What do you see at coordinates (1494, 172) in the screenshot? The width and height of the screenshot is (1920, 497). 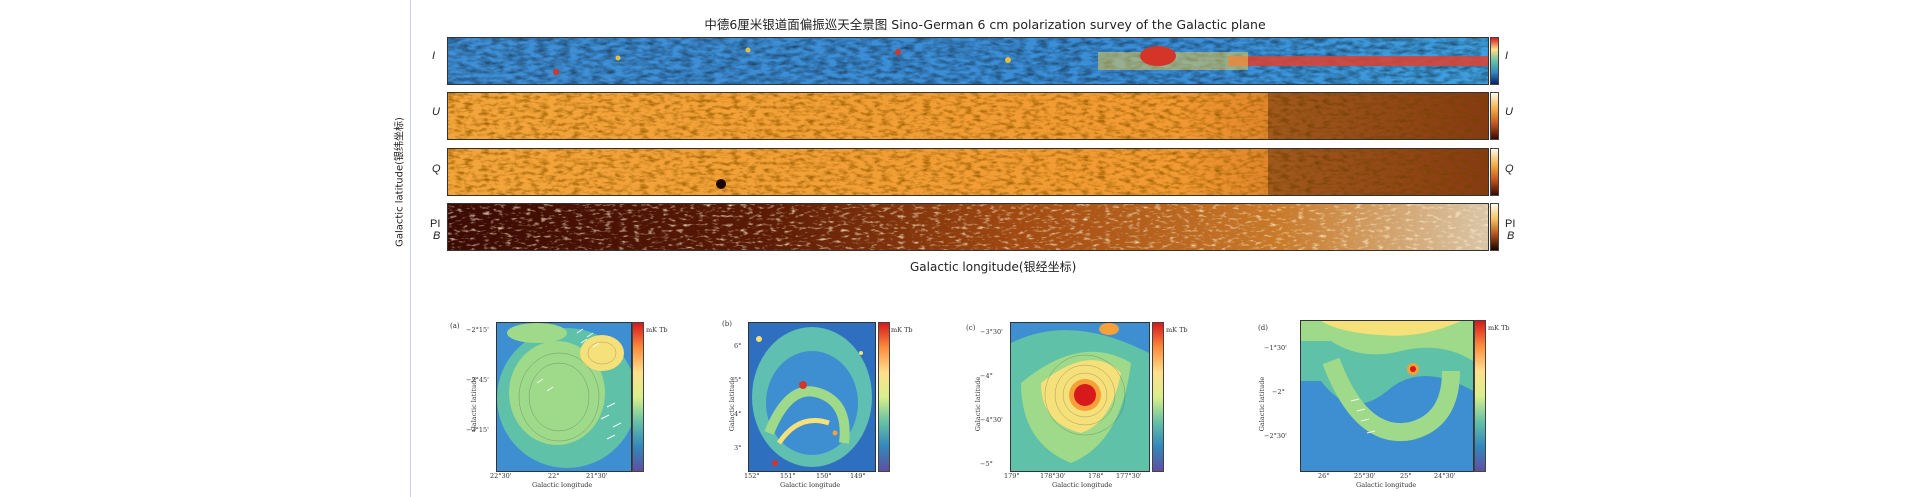 I see `strip-q-colorbar` at bounding box center [1494, 172].